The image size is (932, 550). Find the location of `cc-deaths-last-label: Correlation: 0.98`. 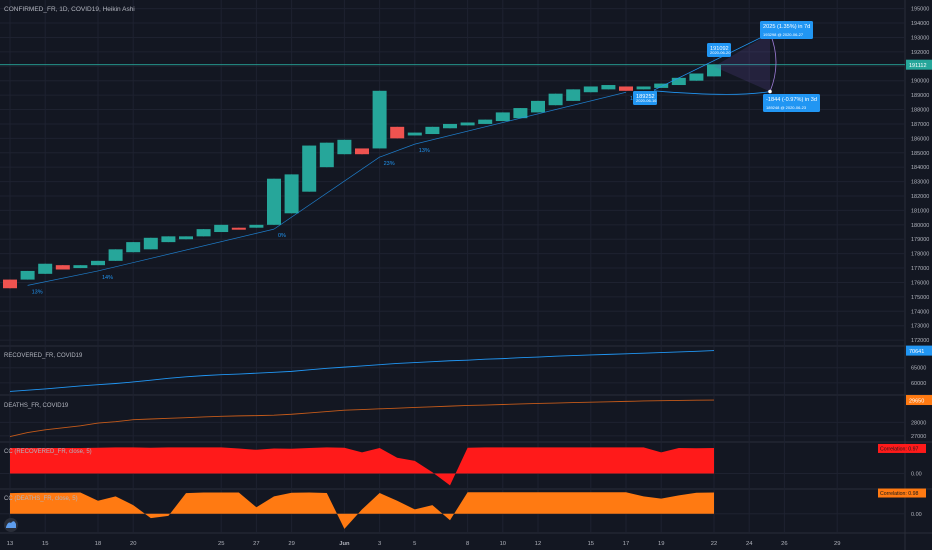

cc-deaths-last-label: Correlation: 0.98 is located at coordinates (899, 494).